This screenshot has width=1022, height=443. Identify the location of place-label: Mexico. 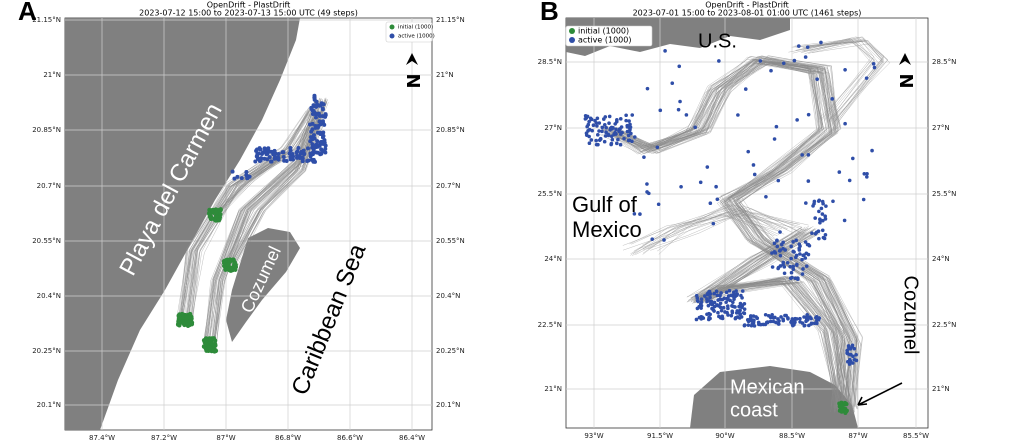
(607, 229).